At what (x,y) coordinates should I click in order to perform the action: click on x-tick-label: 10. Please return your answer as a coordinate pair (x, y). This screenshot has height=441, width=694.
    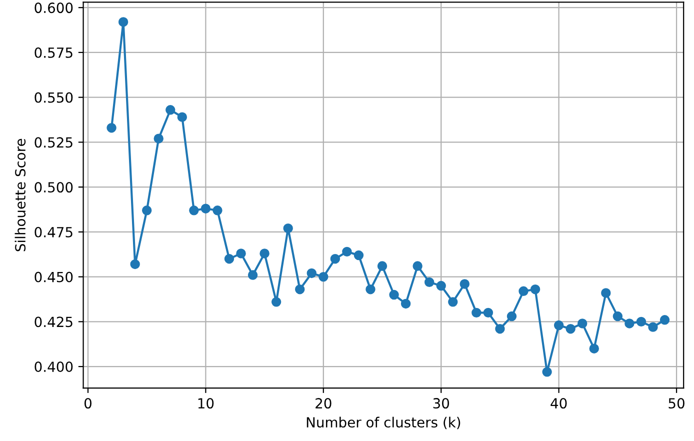
    Looking at the image, I should click on (206, 403).